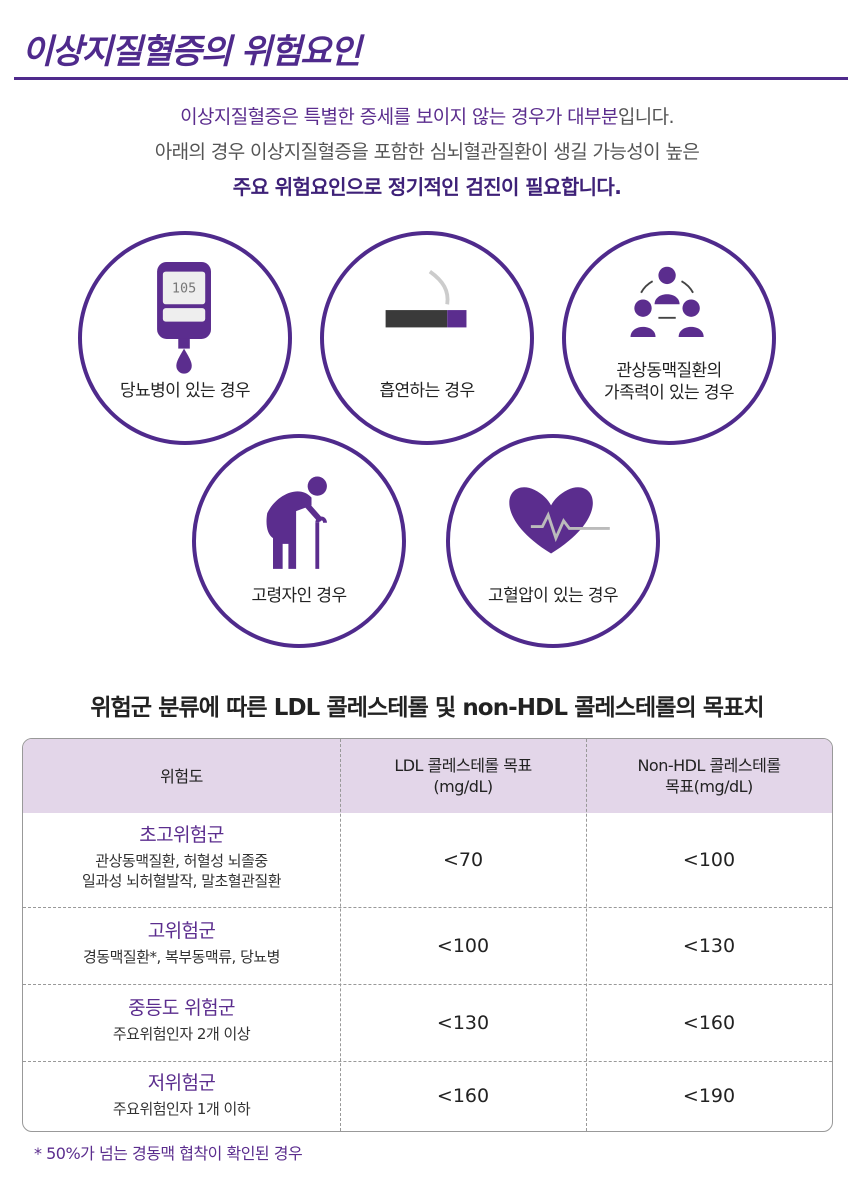  Describe the element at coordinates (463, 946) in the screenshot. I see `ldl-target: <100` at that location.